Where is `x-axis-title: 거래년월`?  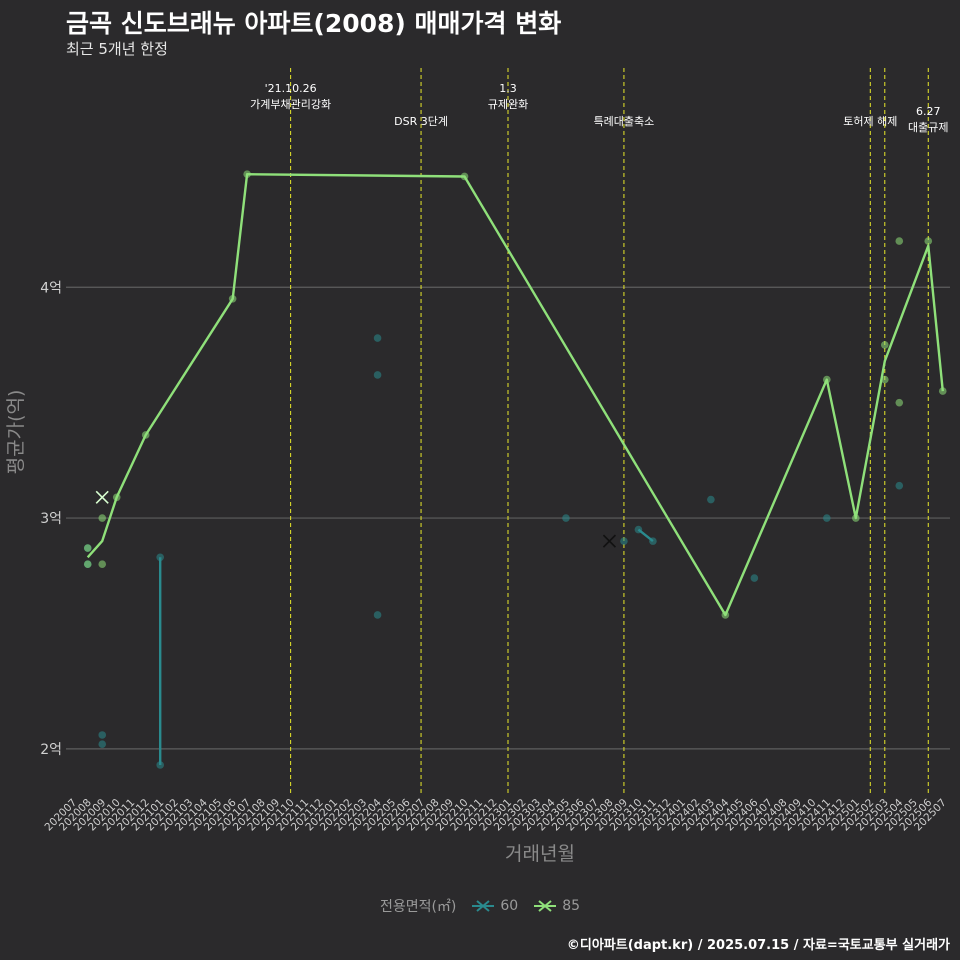
x-axis-title: 거래년월 is located at coordinates (540, 854).